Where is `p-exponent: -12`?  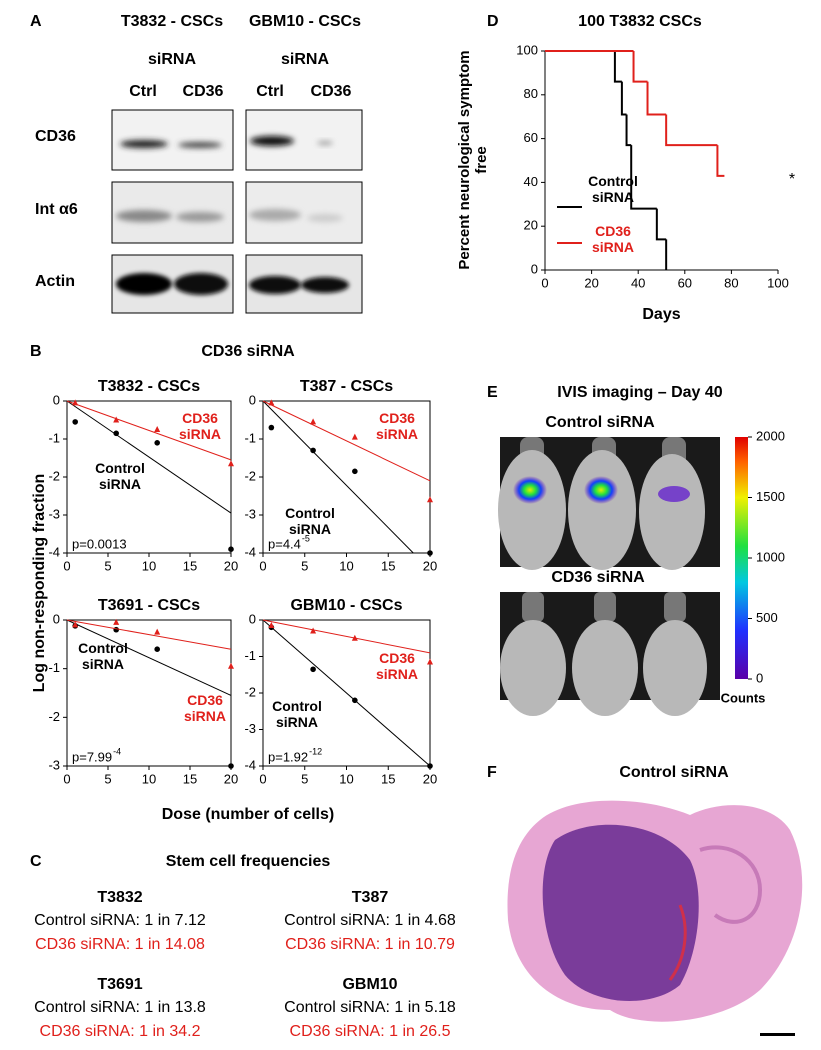 p-exponent: -12 is located at coordinates (315, 751).